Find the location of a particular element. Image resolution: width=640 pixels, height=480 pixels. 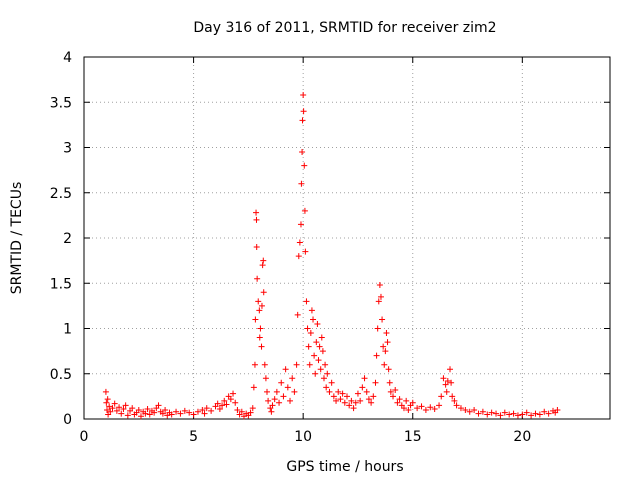

y-tick-label: 3.5 is located at coordinates (61, 103).